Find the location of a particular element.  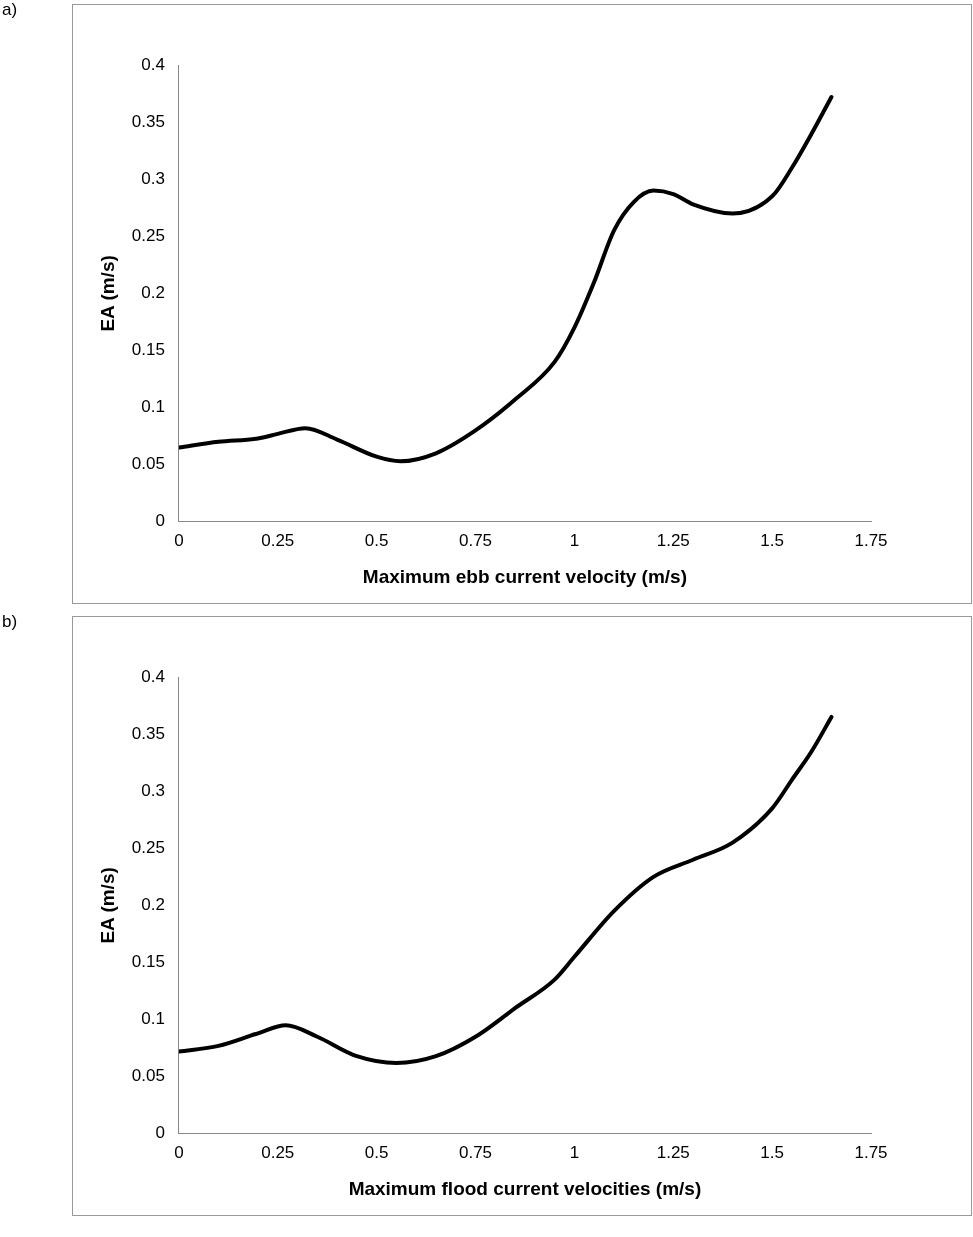

text: a) is located at coordinates (10, 10).